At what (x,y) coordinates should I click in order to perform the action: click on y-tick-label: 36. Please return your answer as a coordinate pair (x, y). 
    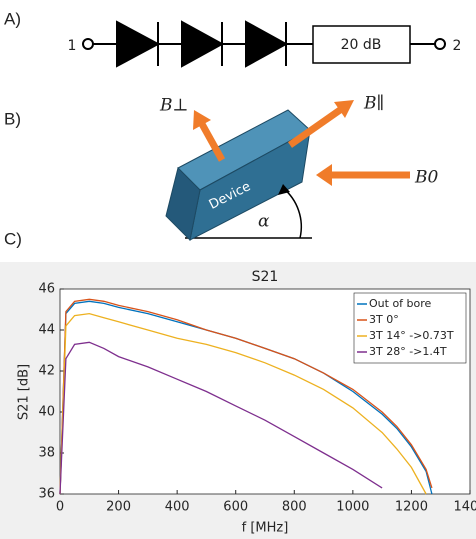
    Looking at the image, I should click on (46, 494).